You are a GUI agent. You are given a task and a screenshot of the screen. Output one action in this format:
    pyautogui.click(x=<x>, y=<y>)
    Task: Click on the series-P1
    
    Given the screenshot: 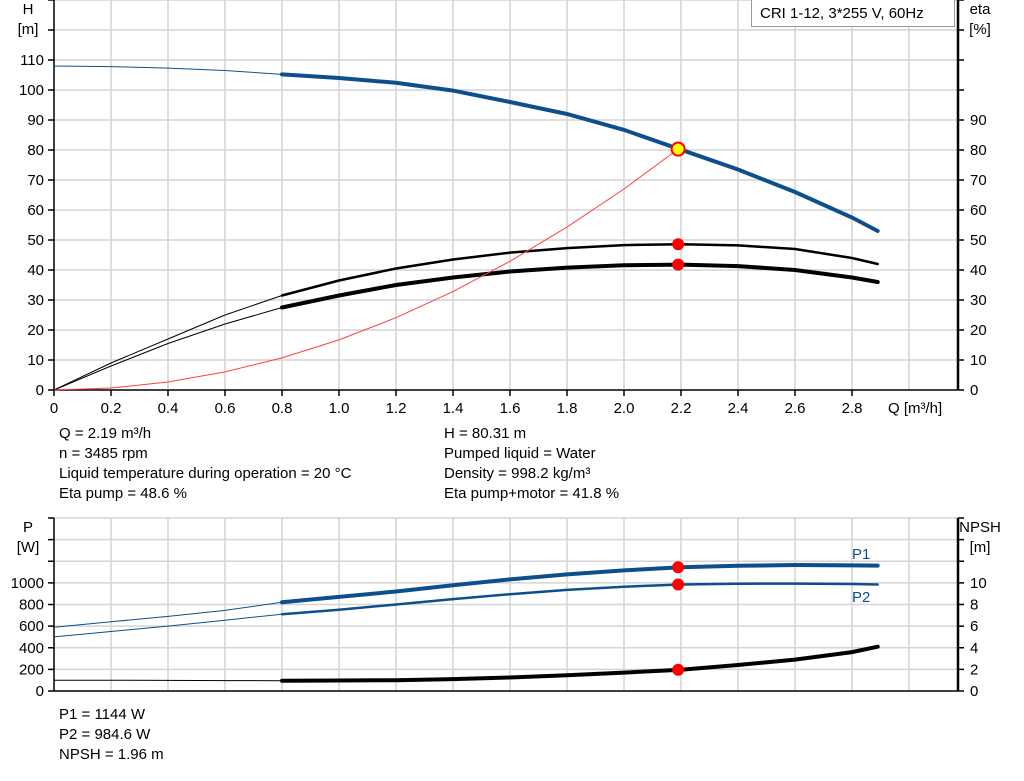 What is the action you would take?
    pyautogui.click(x=580, y=583)
    